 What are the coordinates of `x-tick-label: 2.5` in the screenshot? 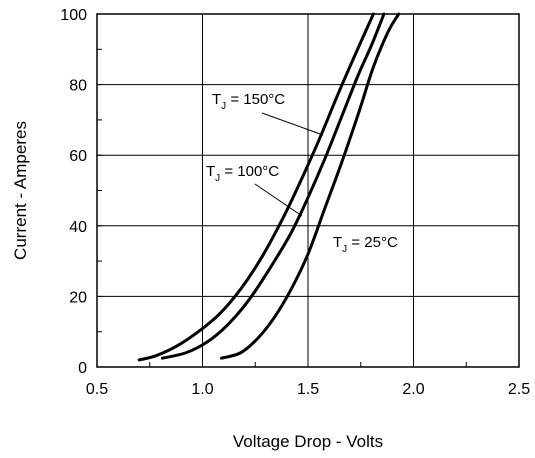 It's located at (519, 389).